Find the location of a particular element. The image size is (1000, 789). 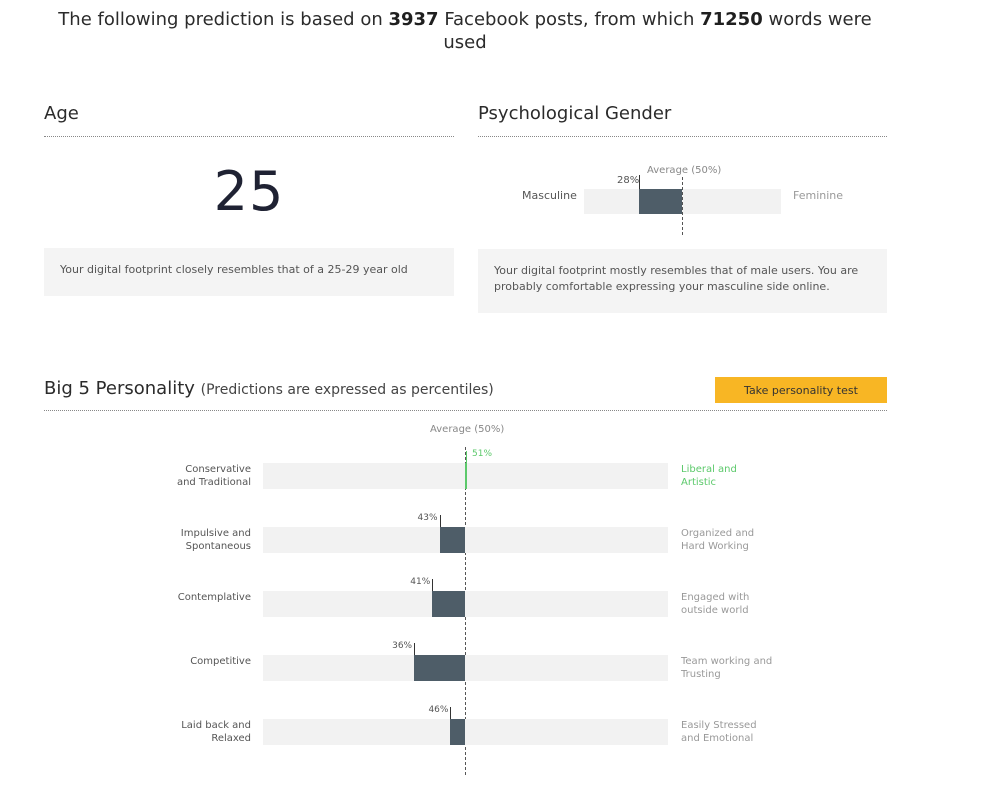

trait-value-label: 46% is located at coordinates (438, 710).